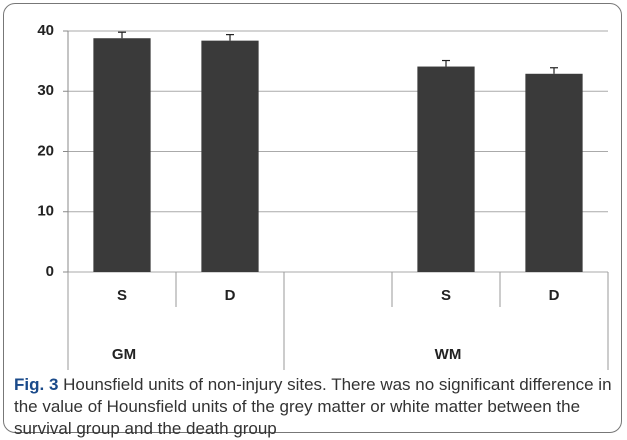 The width and height of the screenshot is (627, 440). Describe the element at coordinates (448, 354) in the screenshot. I see `group-label: WM` at that location.